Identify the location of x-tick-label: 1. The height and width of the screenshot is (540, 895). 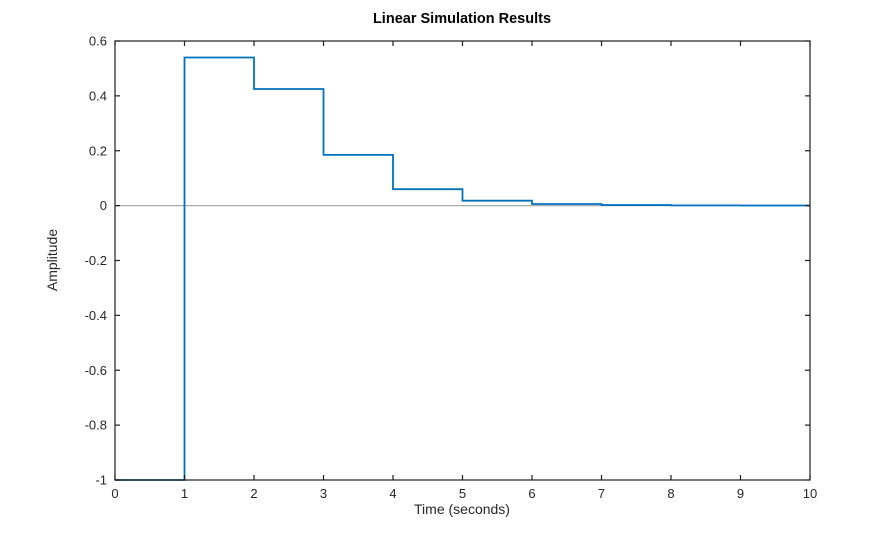
(184, 493).